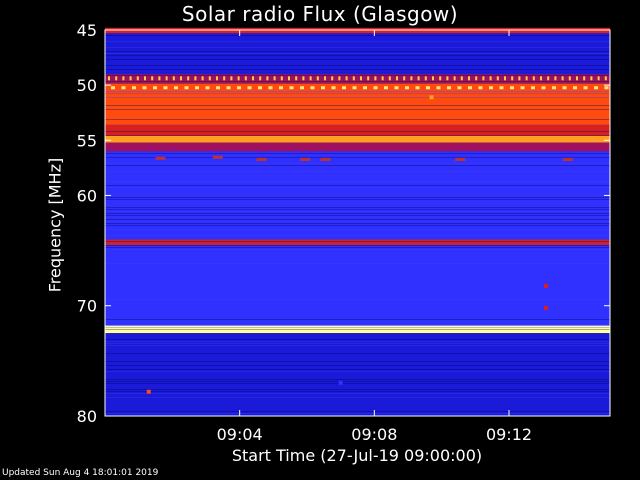  I want to click on chart-title: Solar radio Flux (Glasgow), so click(320, 14).